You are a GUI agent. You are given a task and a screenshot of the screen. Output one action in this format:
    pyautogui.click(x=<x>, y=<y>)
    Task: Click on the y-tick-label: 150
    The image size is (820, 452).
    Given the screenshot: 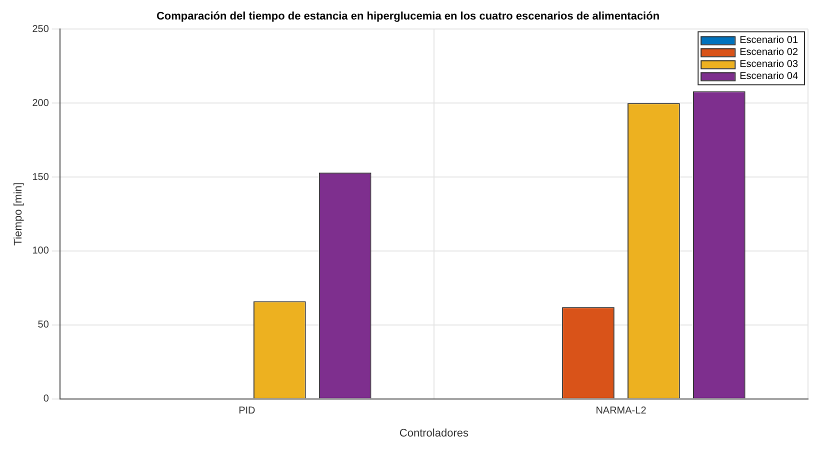 What is the action you would take?
    pyautogui.click(x=41, y=177)
    